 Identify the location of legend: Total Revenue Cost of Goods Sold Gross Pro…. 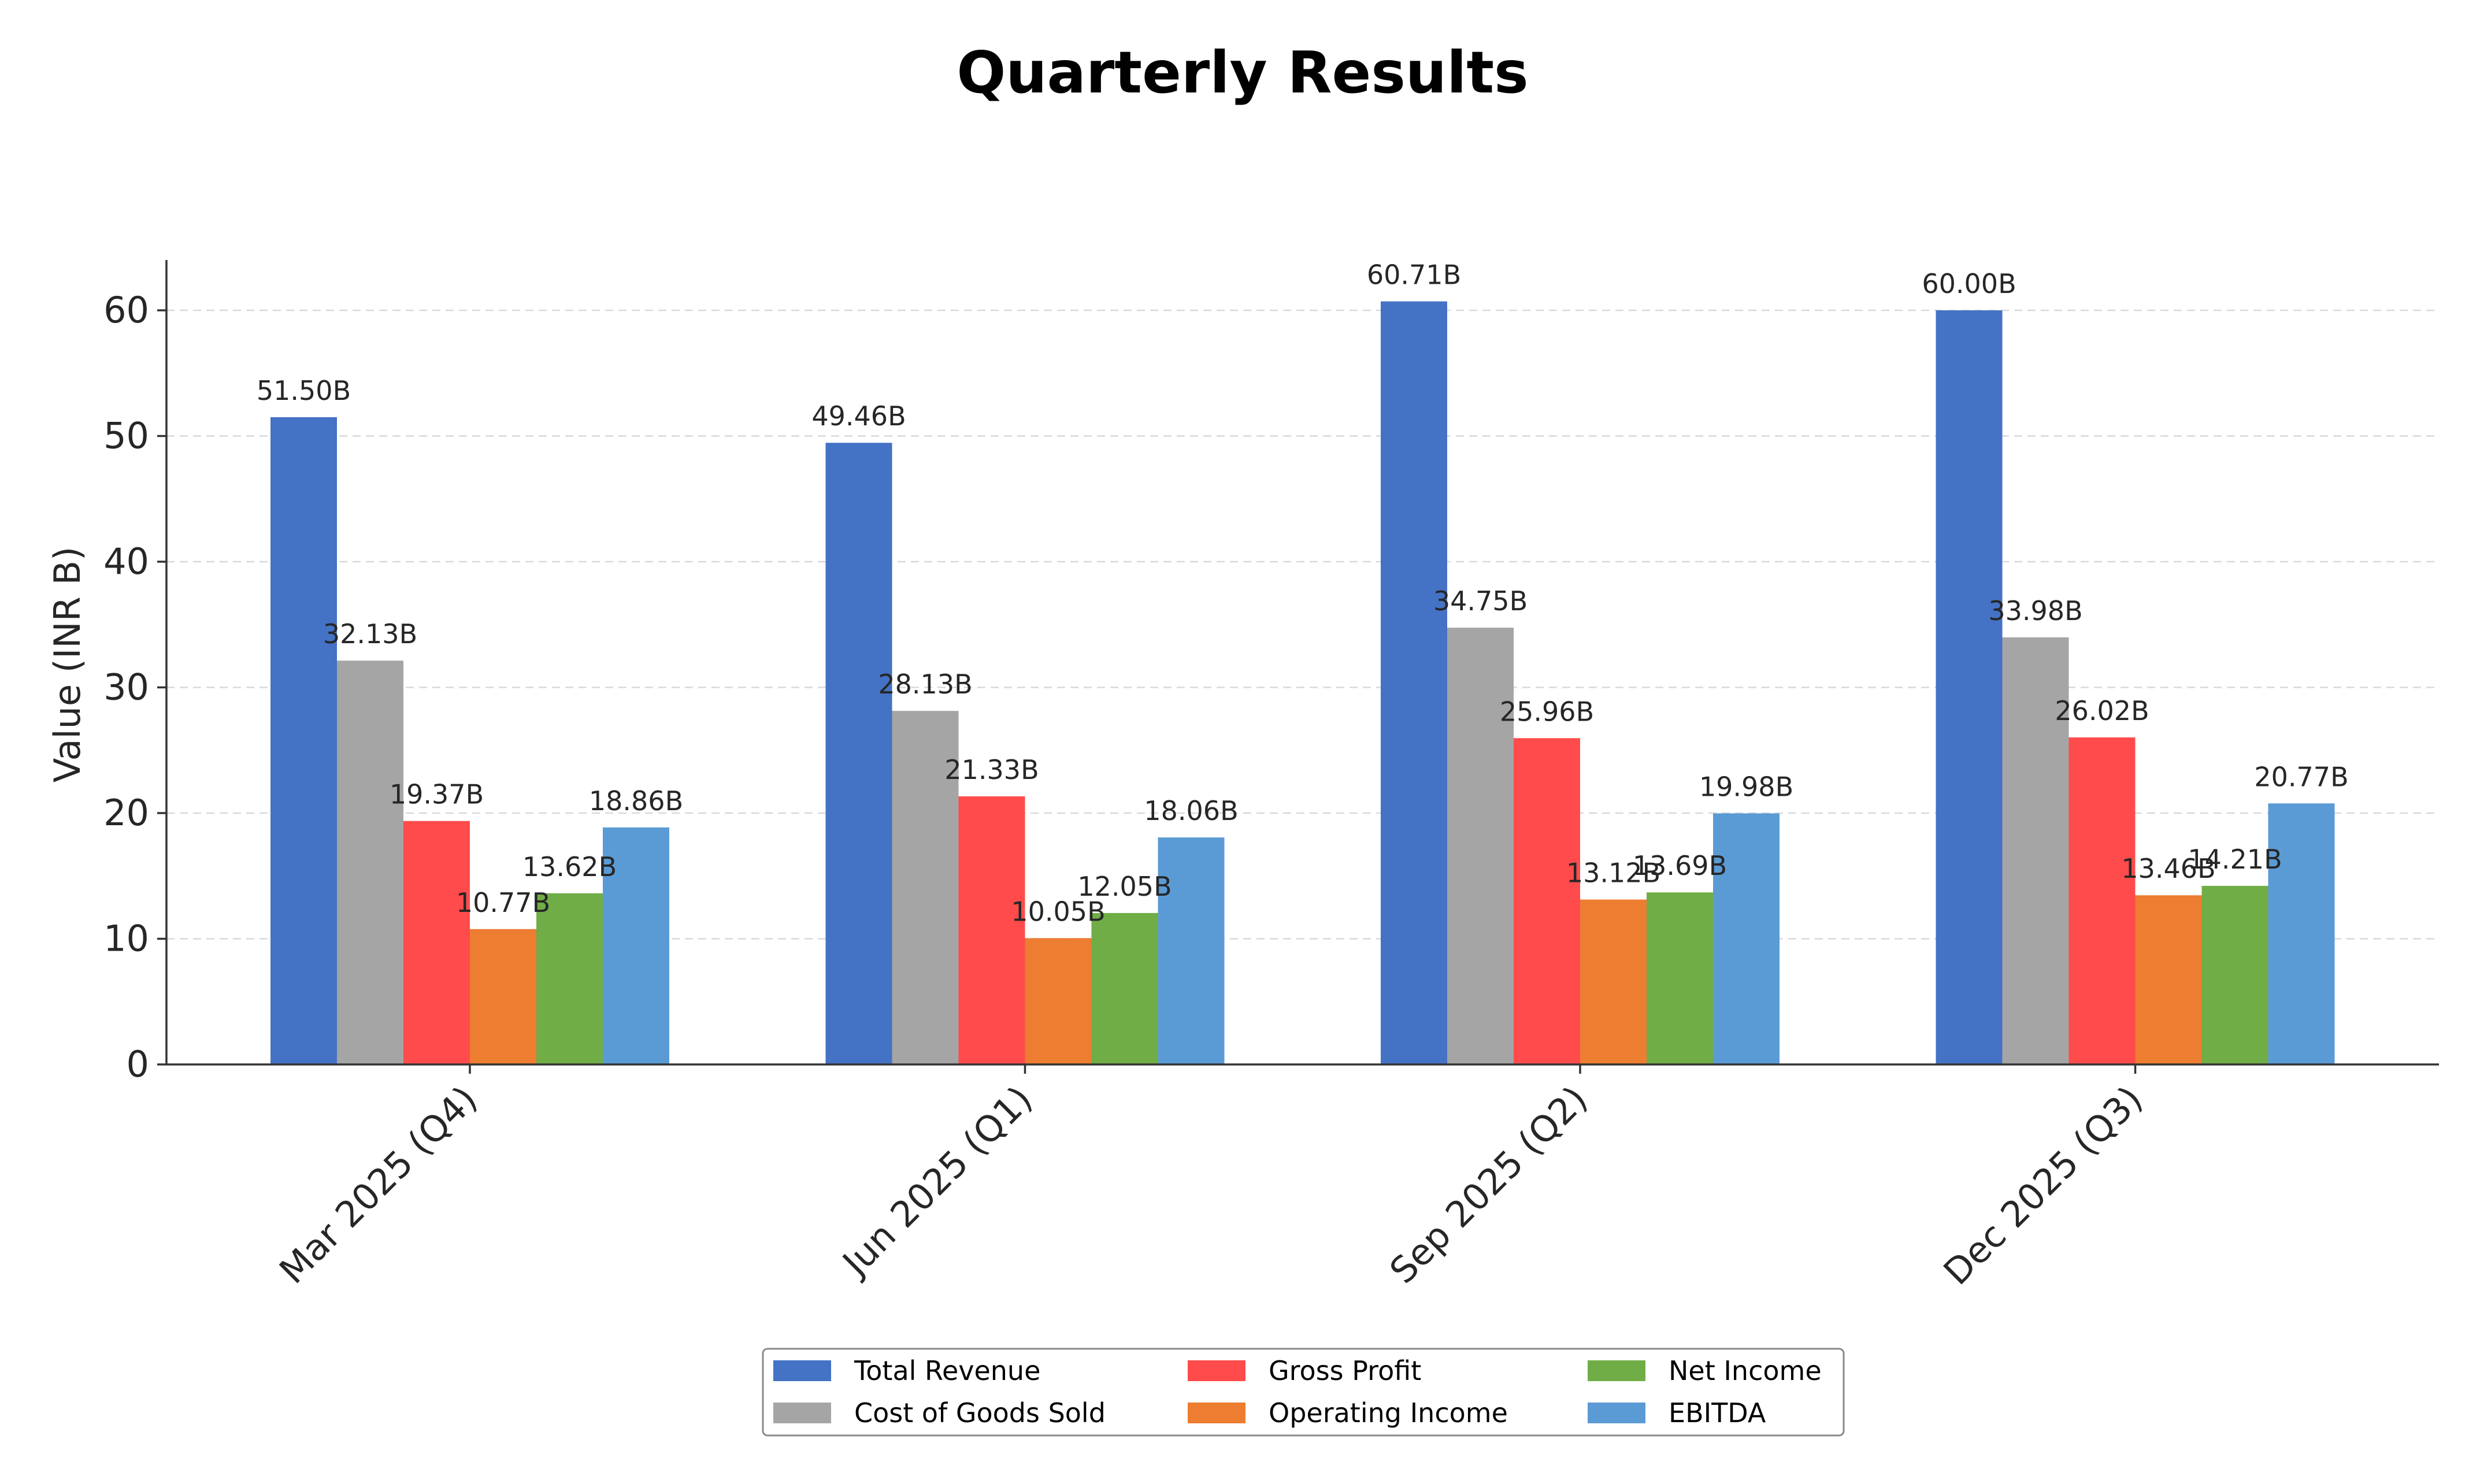
(1303, 1392).